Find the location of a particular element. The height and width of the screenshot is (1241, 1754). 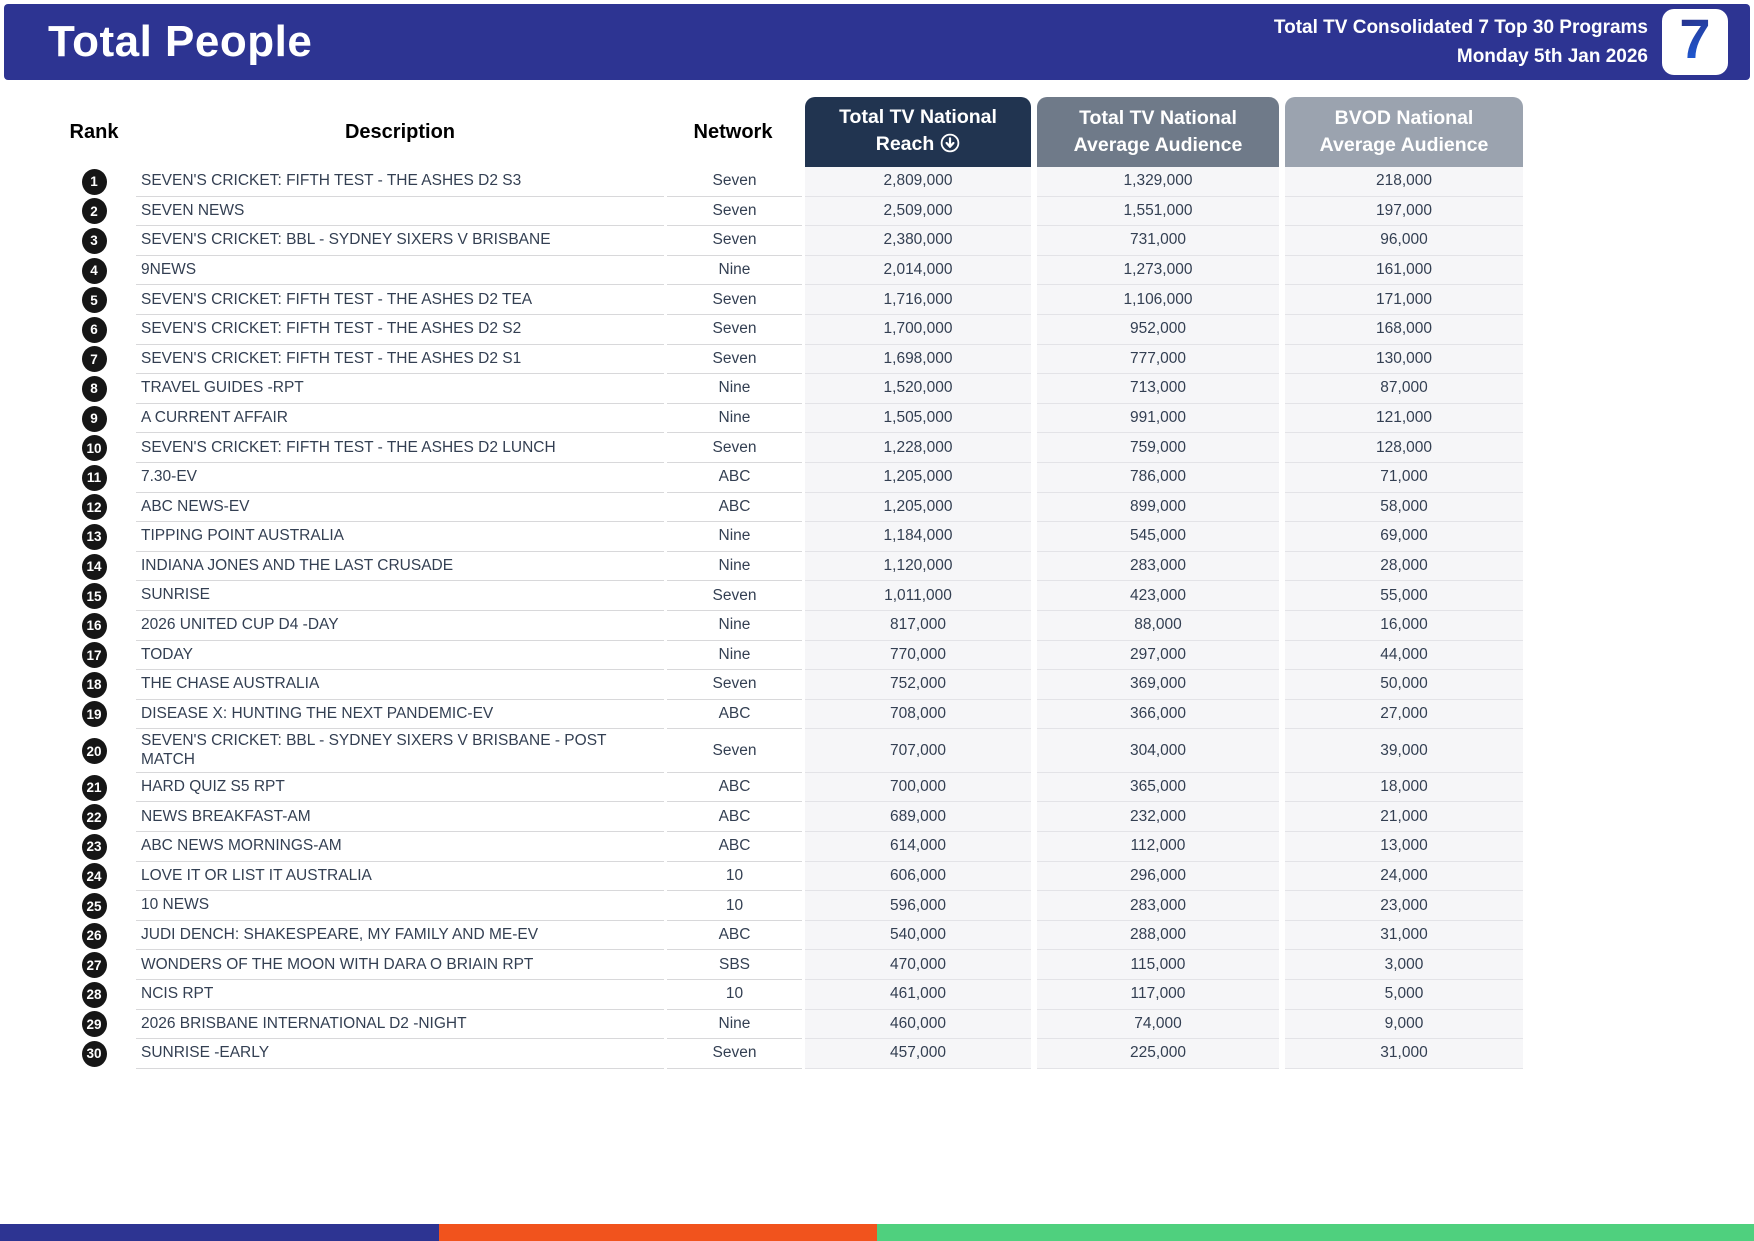

avg-audience-value: 759,000 is located at coordinates (1158, 448).